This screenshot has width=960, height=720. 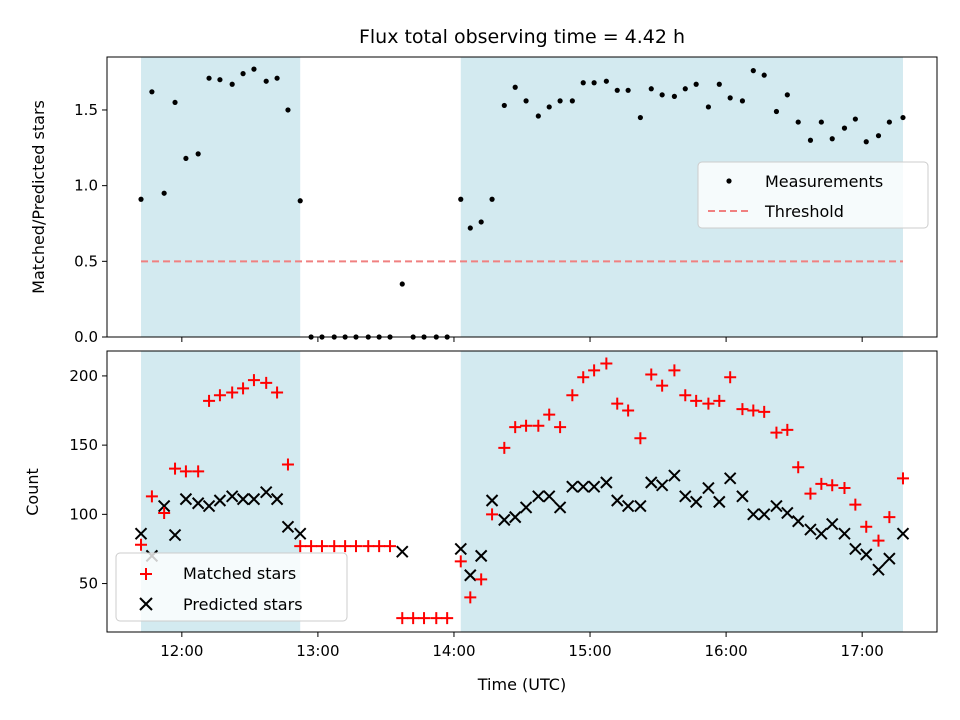 I want to click on legend-predicted-marker, so click(x=146, y=604).